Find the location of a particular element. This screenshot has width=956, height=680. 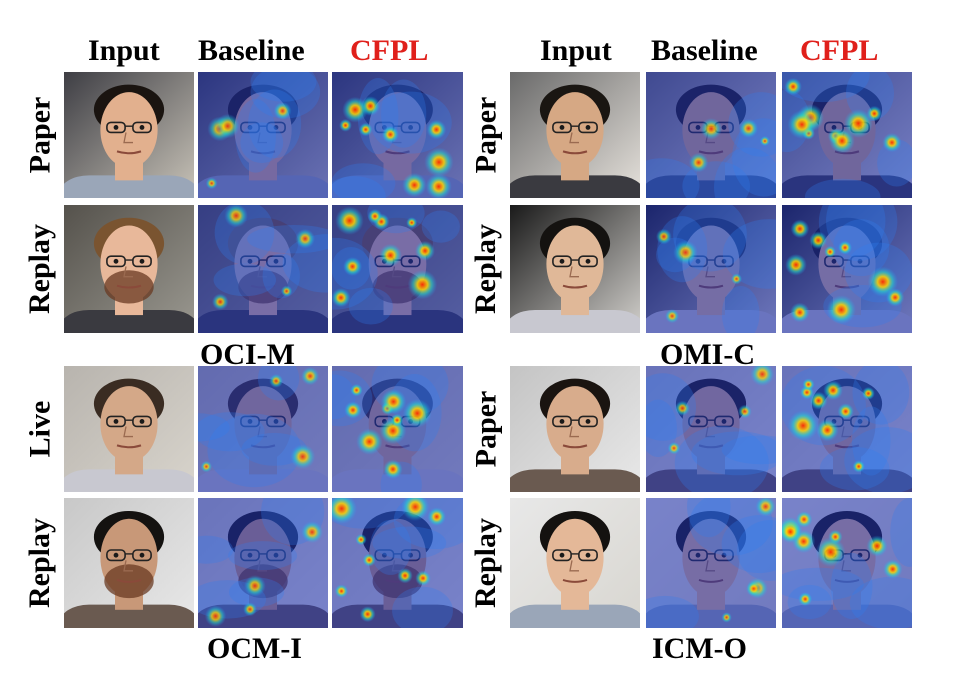

row-label-icm-o-2: Replay is located at coordinates (485, 563).